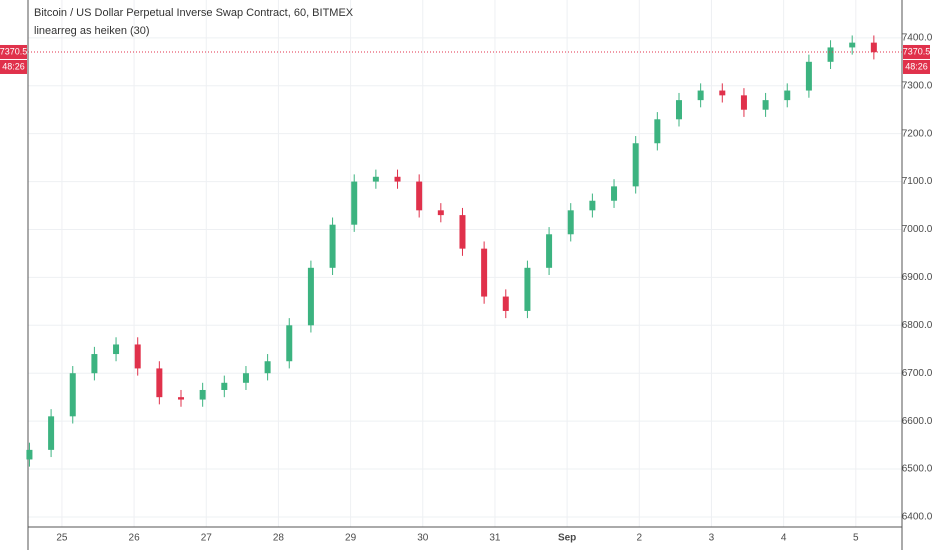 This screenshot has width=932, height=550. Describe the element at coordinates (917, 469) in the screenshot. I see `y-tick-label: 6500.0` at that location.